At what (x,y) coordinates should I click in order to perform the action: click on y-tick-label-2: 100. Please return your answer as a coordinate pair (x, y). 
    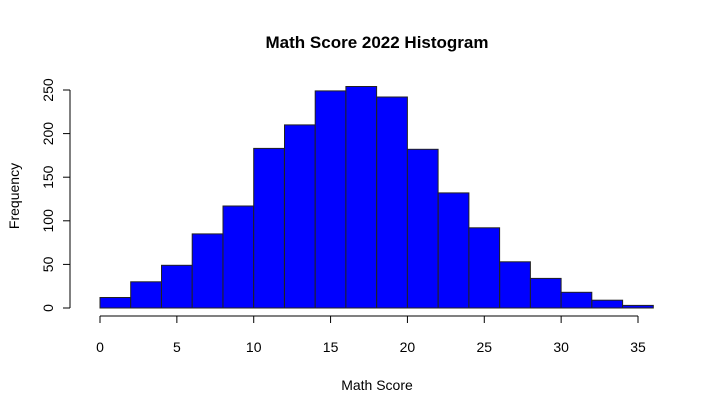
    Looking at the image, I should click on (48, 221).